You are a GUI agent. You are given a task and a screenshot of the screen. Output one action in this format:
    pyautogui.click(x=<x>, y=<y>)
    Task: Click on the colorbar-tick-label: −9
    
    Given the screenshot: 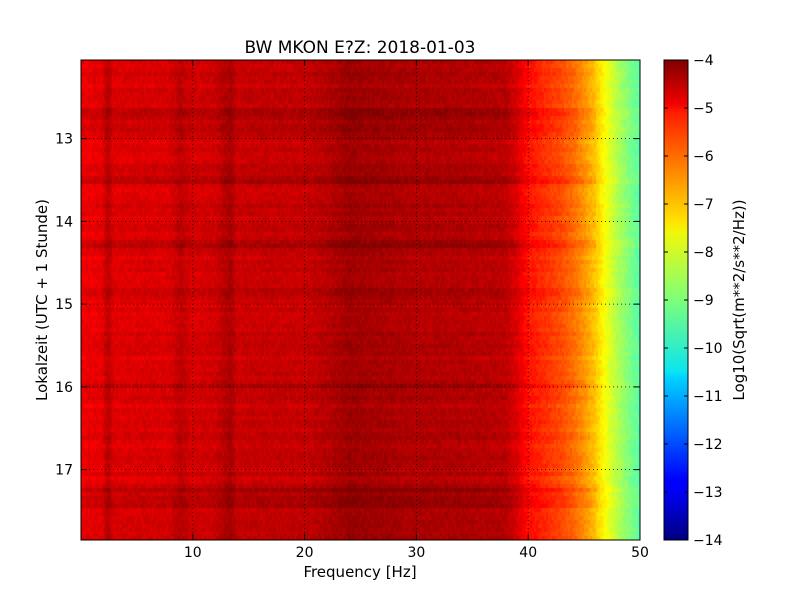 What is the action you would take?
    pyautogui.click(x=703, y=301)
    